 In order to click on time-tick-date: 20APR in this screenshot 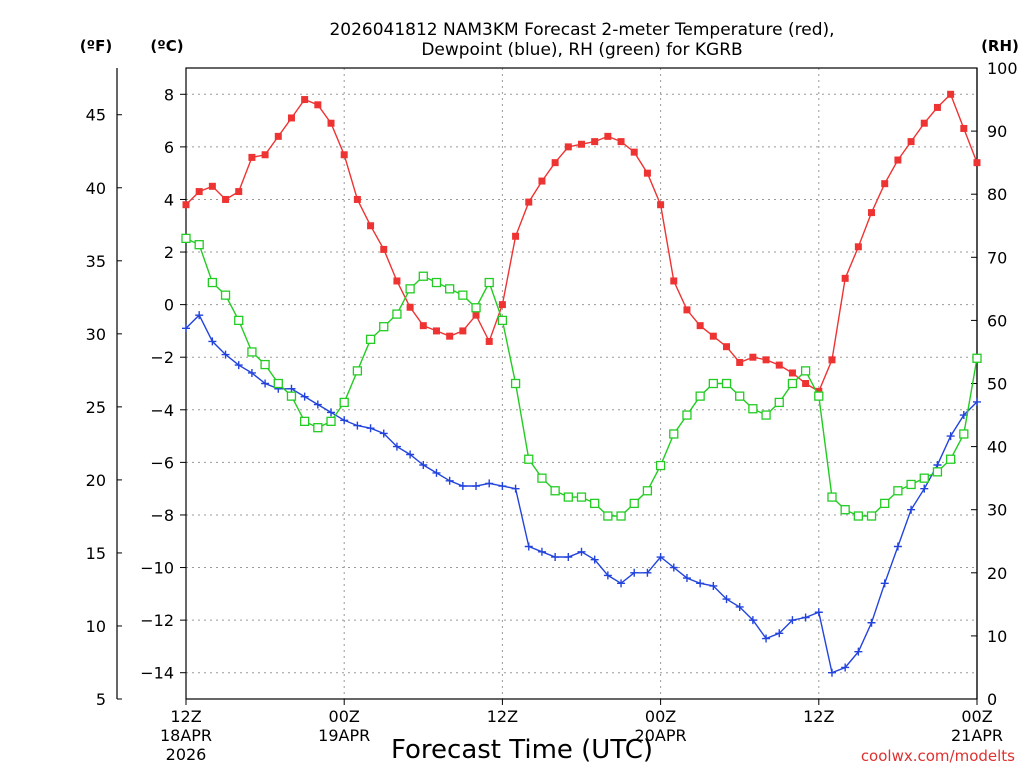, I will do `click(661, 735)`.